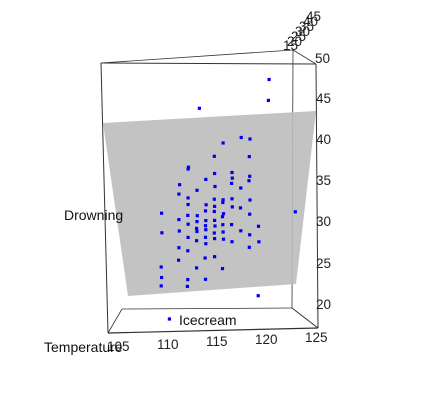 The image size is (445, 401). Describe the element at coordinates (298, 36) in the screenshot. I see `y-tick-label: 25` at that location.